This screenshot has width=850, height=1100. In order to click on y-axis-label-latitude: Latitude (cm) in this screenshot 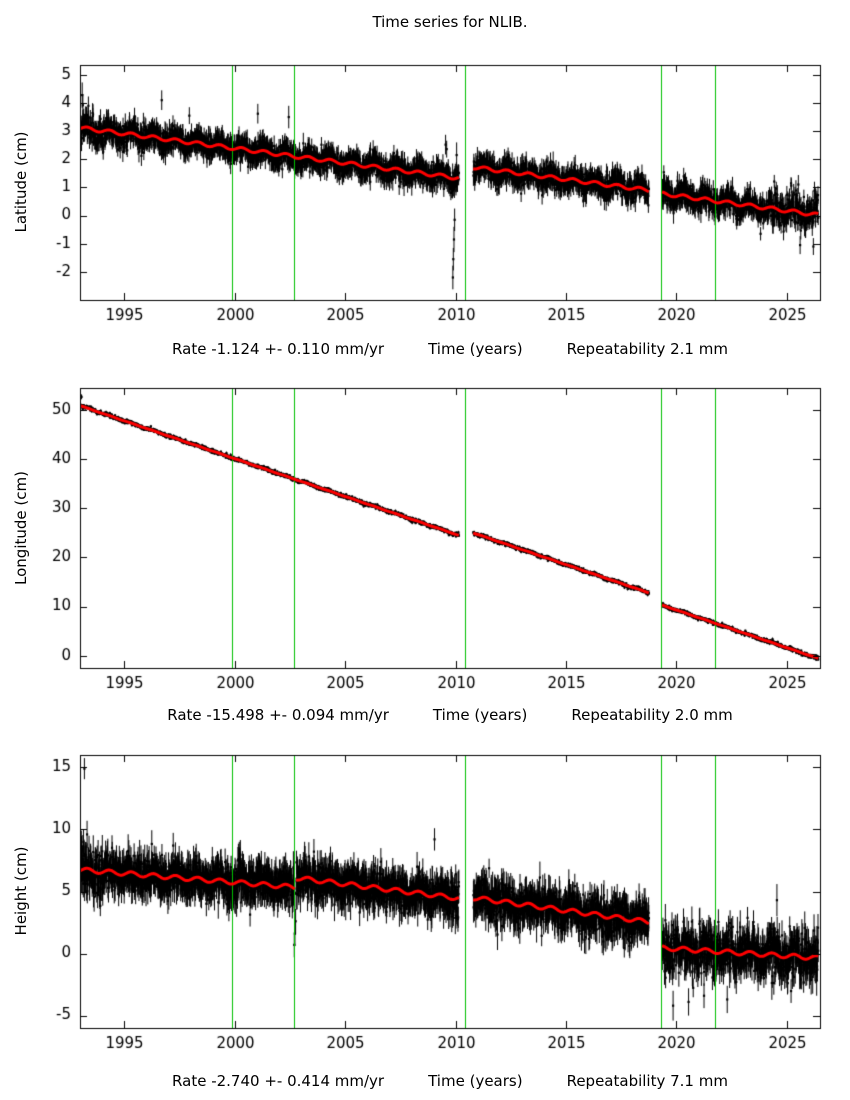, I will do `click(21, 182)`.